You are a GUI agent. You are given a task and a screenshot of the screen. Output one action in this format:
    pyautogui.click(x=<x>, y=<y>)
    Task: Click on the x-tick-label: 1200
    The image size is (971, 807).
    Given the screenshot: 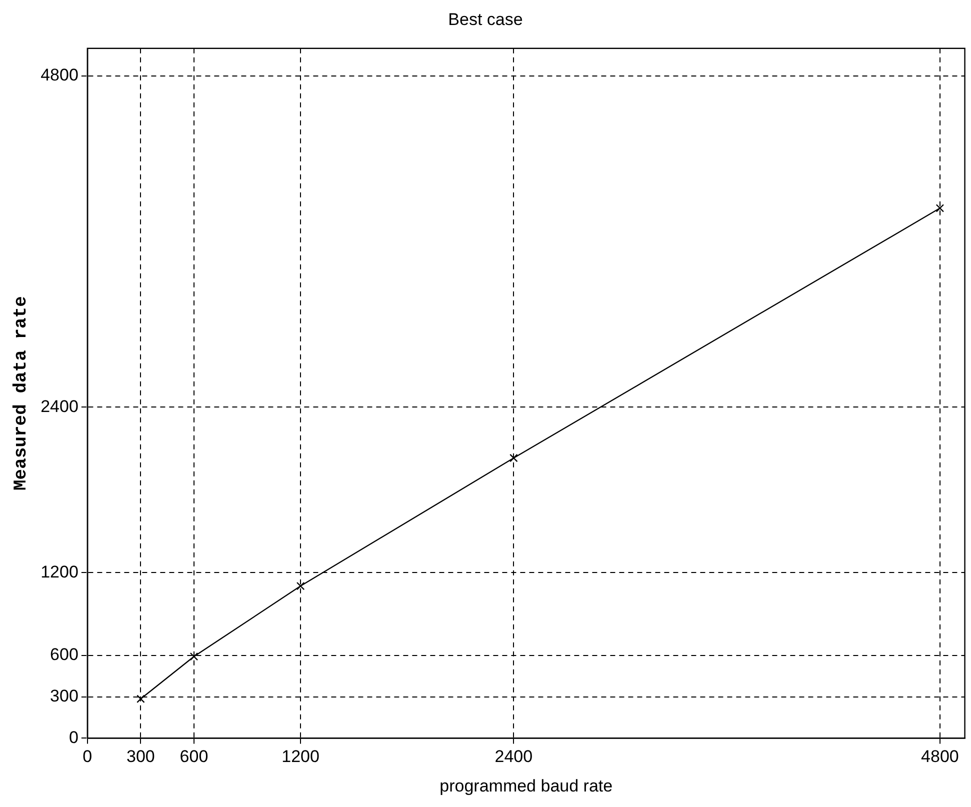 What is the action you would take?
    pyautogui.click(x=301, y=756)
    